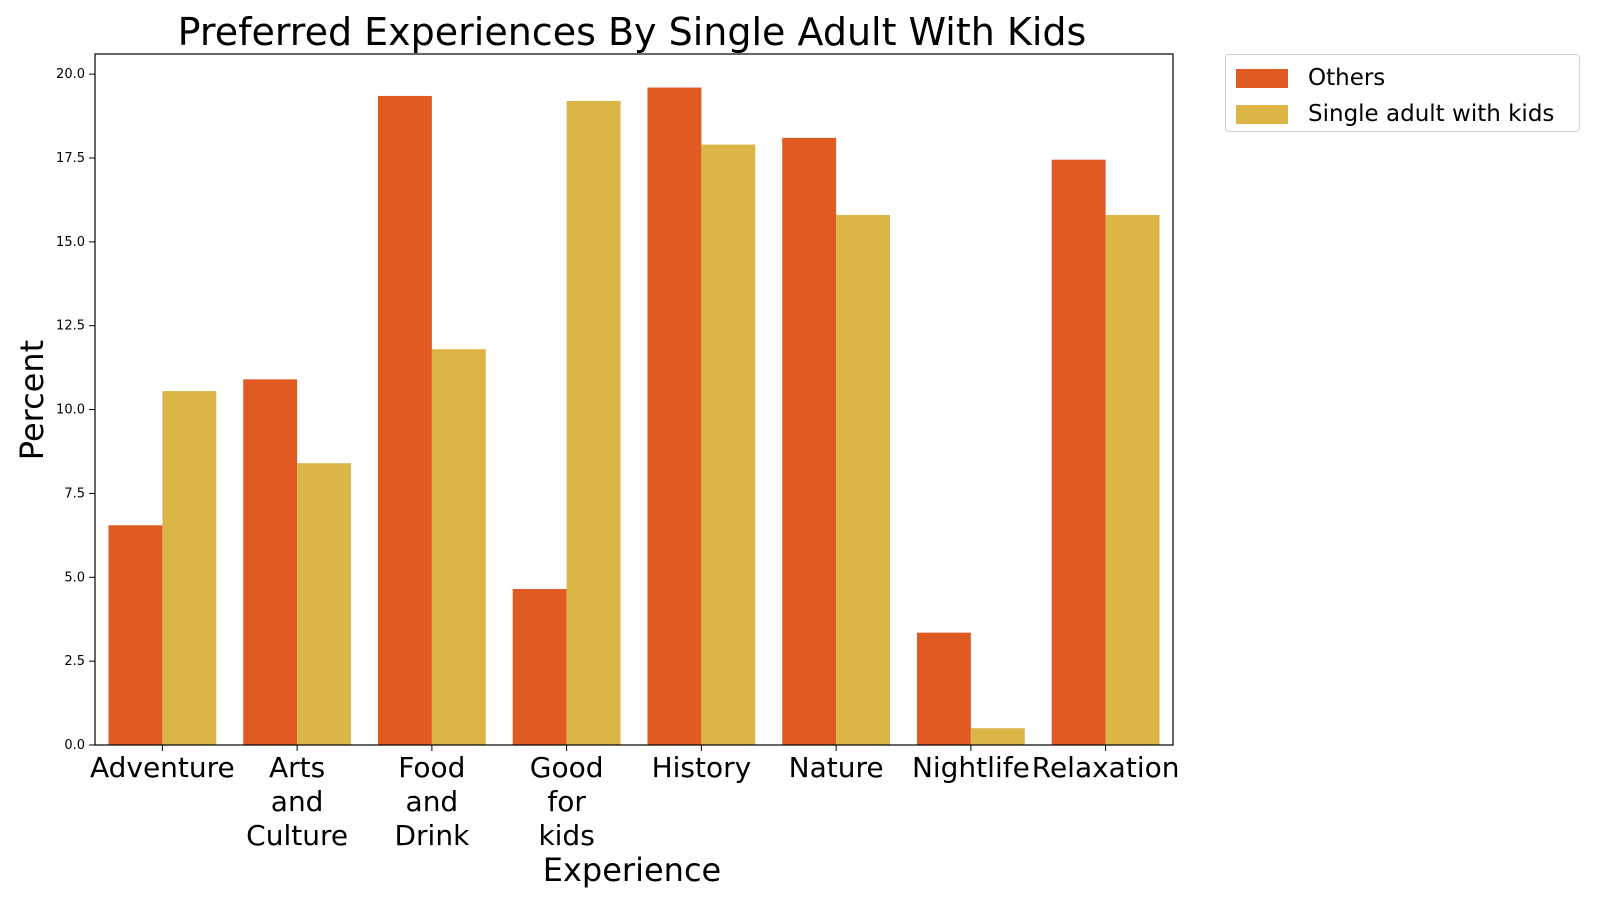 Image resolution: width=1600 pixels, height=900 pixels. Describe the element at coordinates (70, 74) in the screenshot. I see `y-tick-label: 20.0` at that location.